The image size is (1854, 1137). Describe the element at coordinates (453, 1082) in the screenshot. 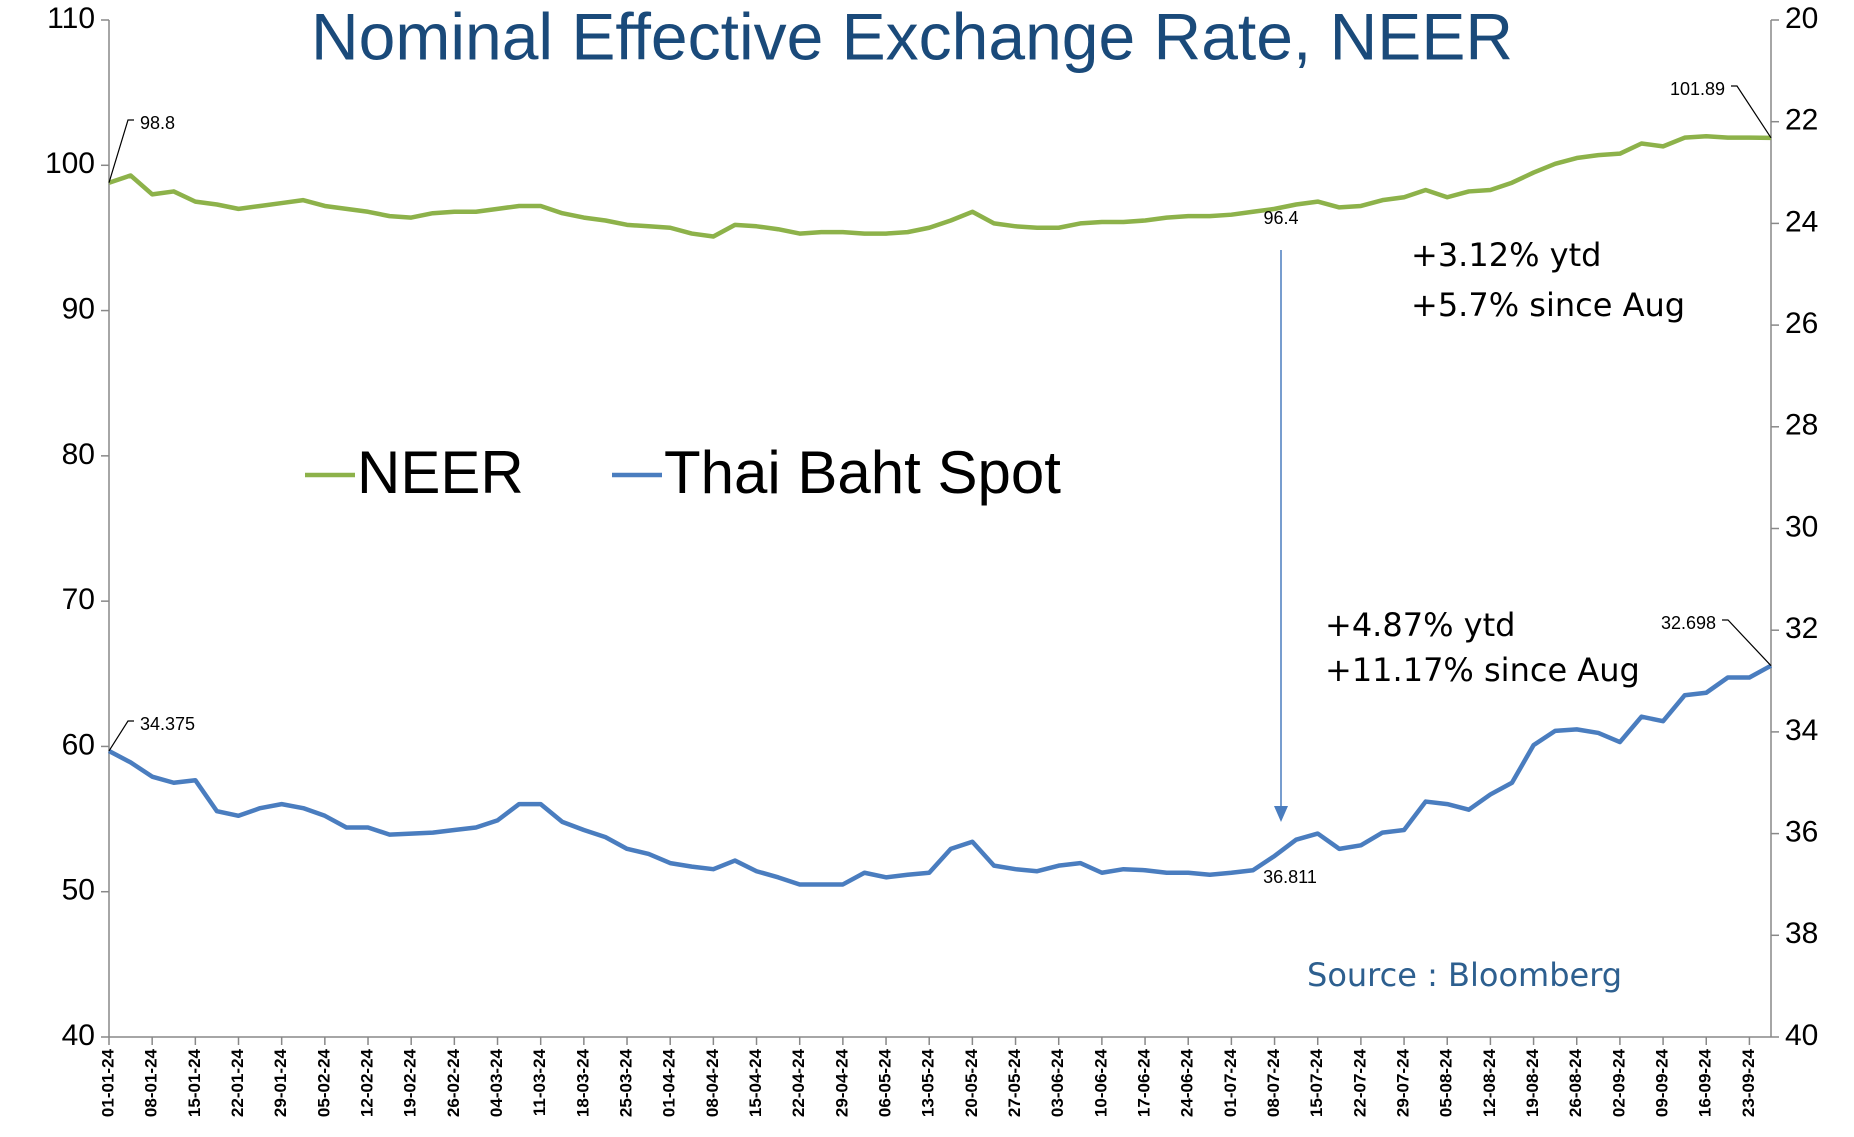

I see `x-tick-label: 26-02-24` at that location.